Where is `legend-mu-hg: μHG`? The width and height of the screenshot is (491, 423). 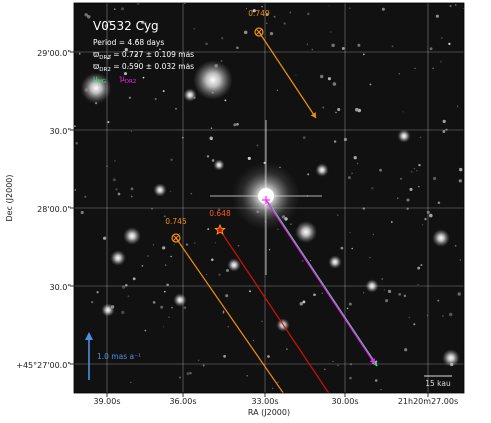
legend-mu-hg: μHG is located at coordinates (99, 79).